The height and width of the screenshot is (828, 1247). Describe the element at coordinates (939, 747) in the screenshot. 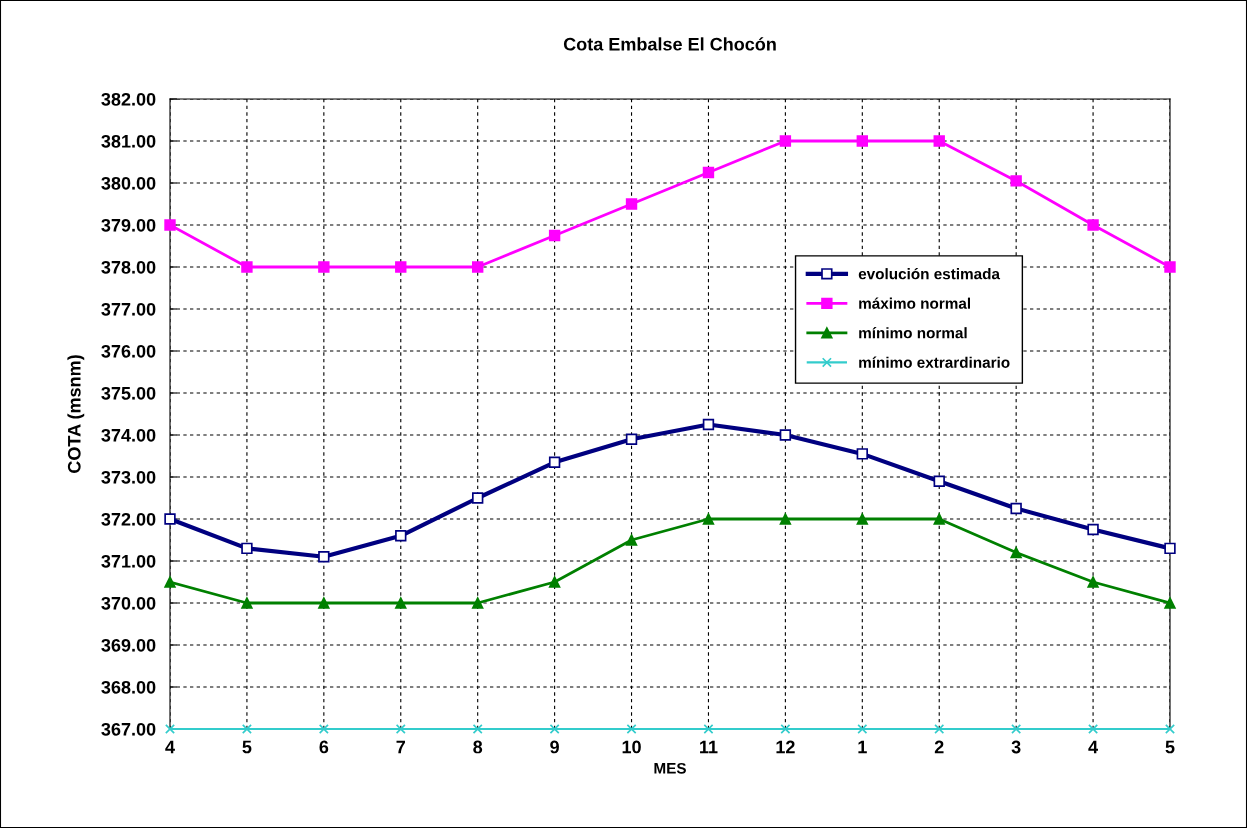

I see `x-tick-label: 2` at that location.